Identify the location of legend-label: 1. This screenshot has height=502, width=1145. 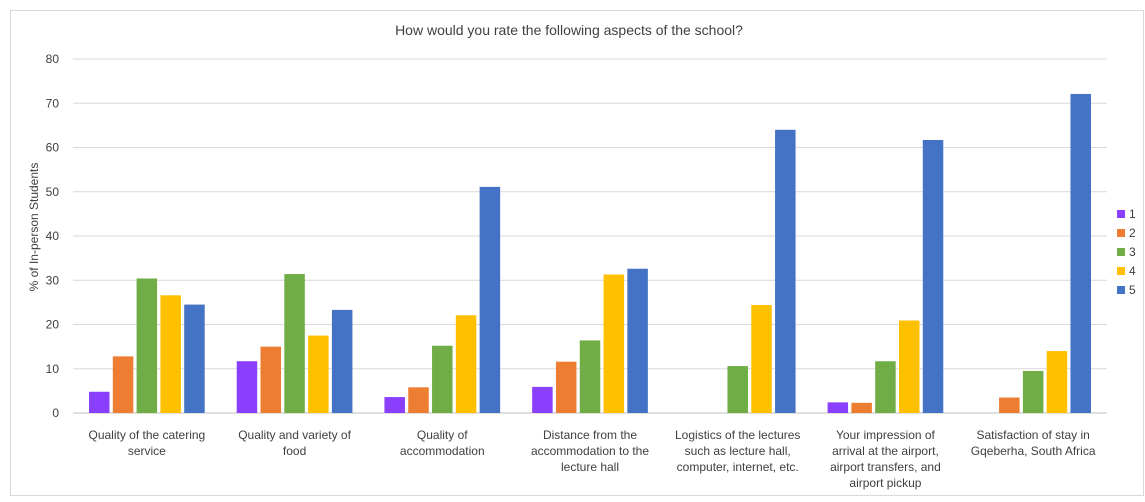
(1132, 214).